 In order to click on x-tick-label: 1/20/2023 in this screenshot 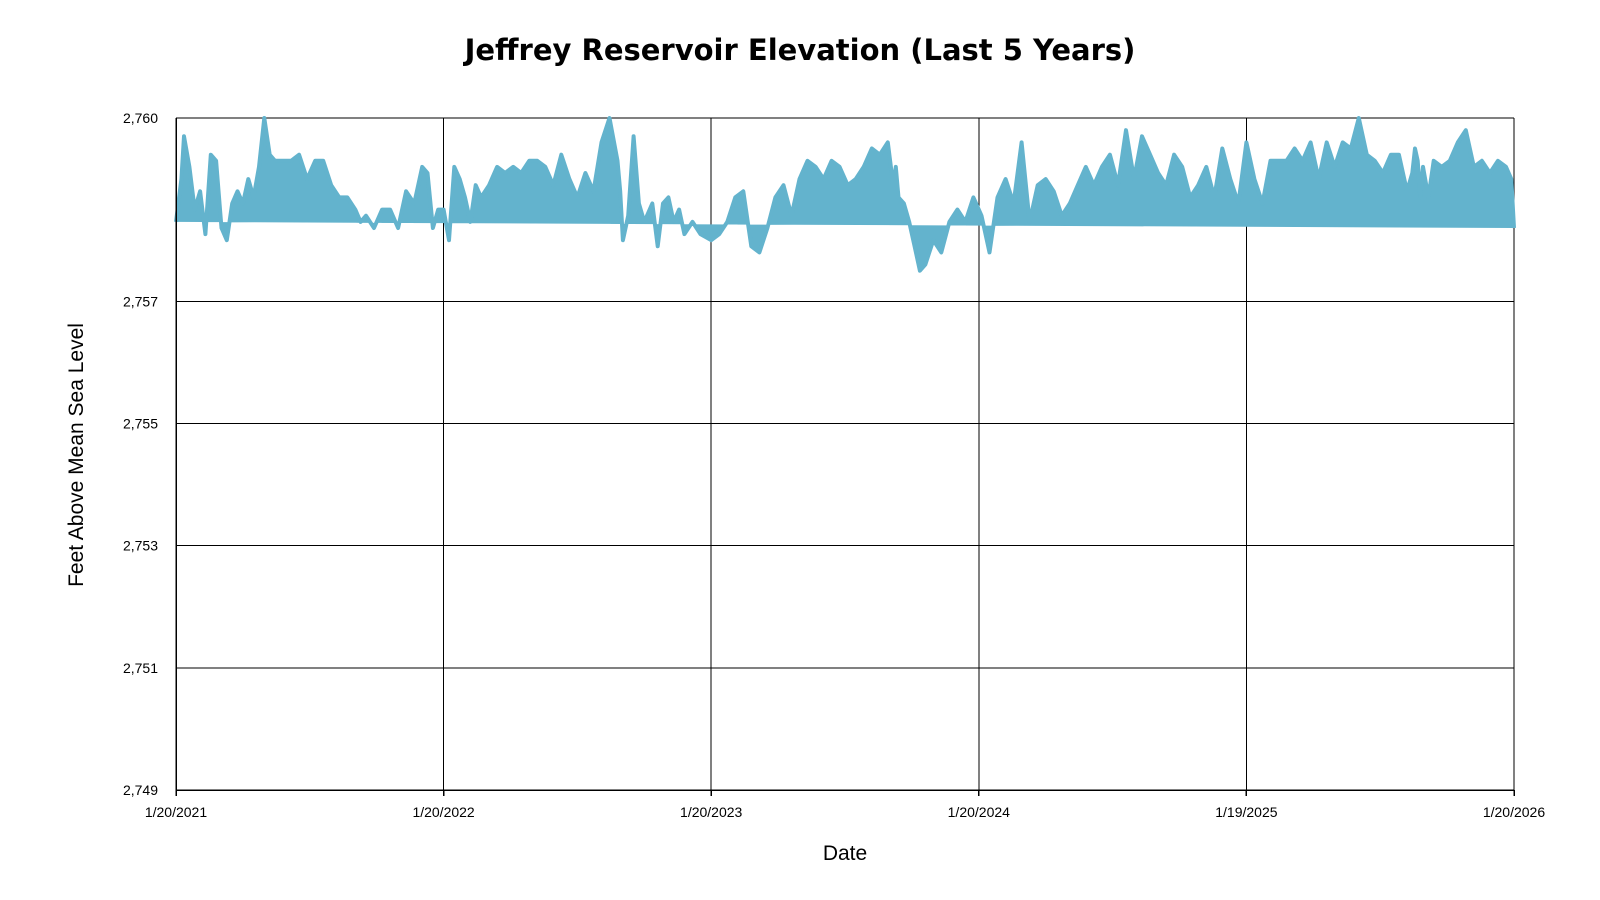, I will do `click(711, 812)`.